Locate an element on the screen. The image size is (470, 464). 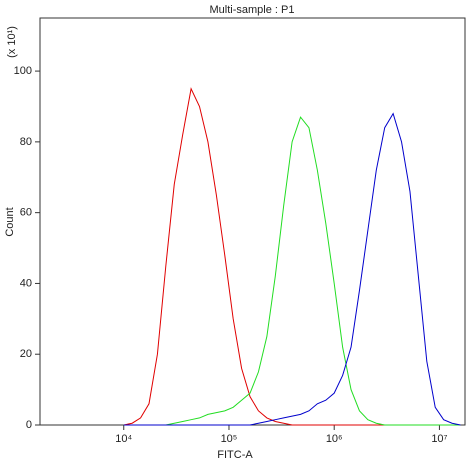
x-tick-label: 10⁷ is located at coordinates (439, 439).